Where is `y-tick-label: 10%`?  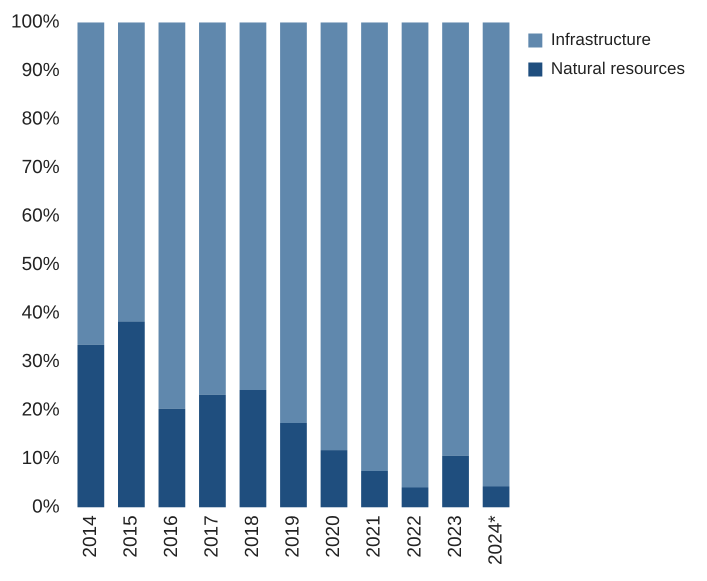 y-tick-label: 10% is located at coordinates (41, 459).